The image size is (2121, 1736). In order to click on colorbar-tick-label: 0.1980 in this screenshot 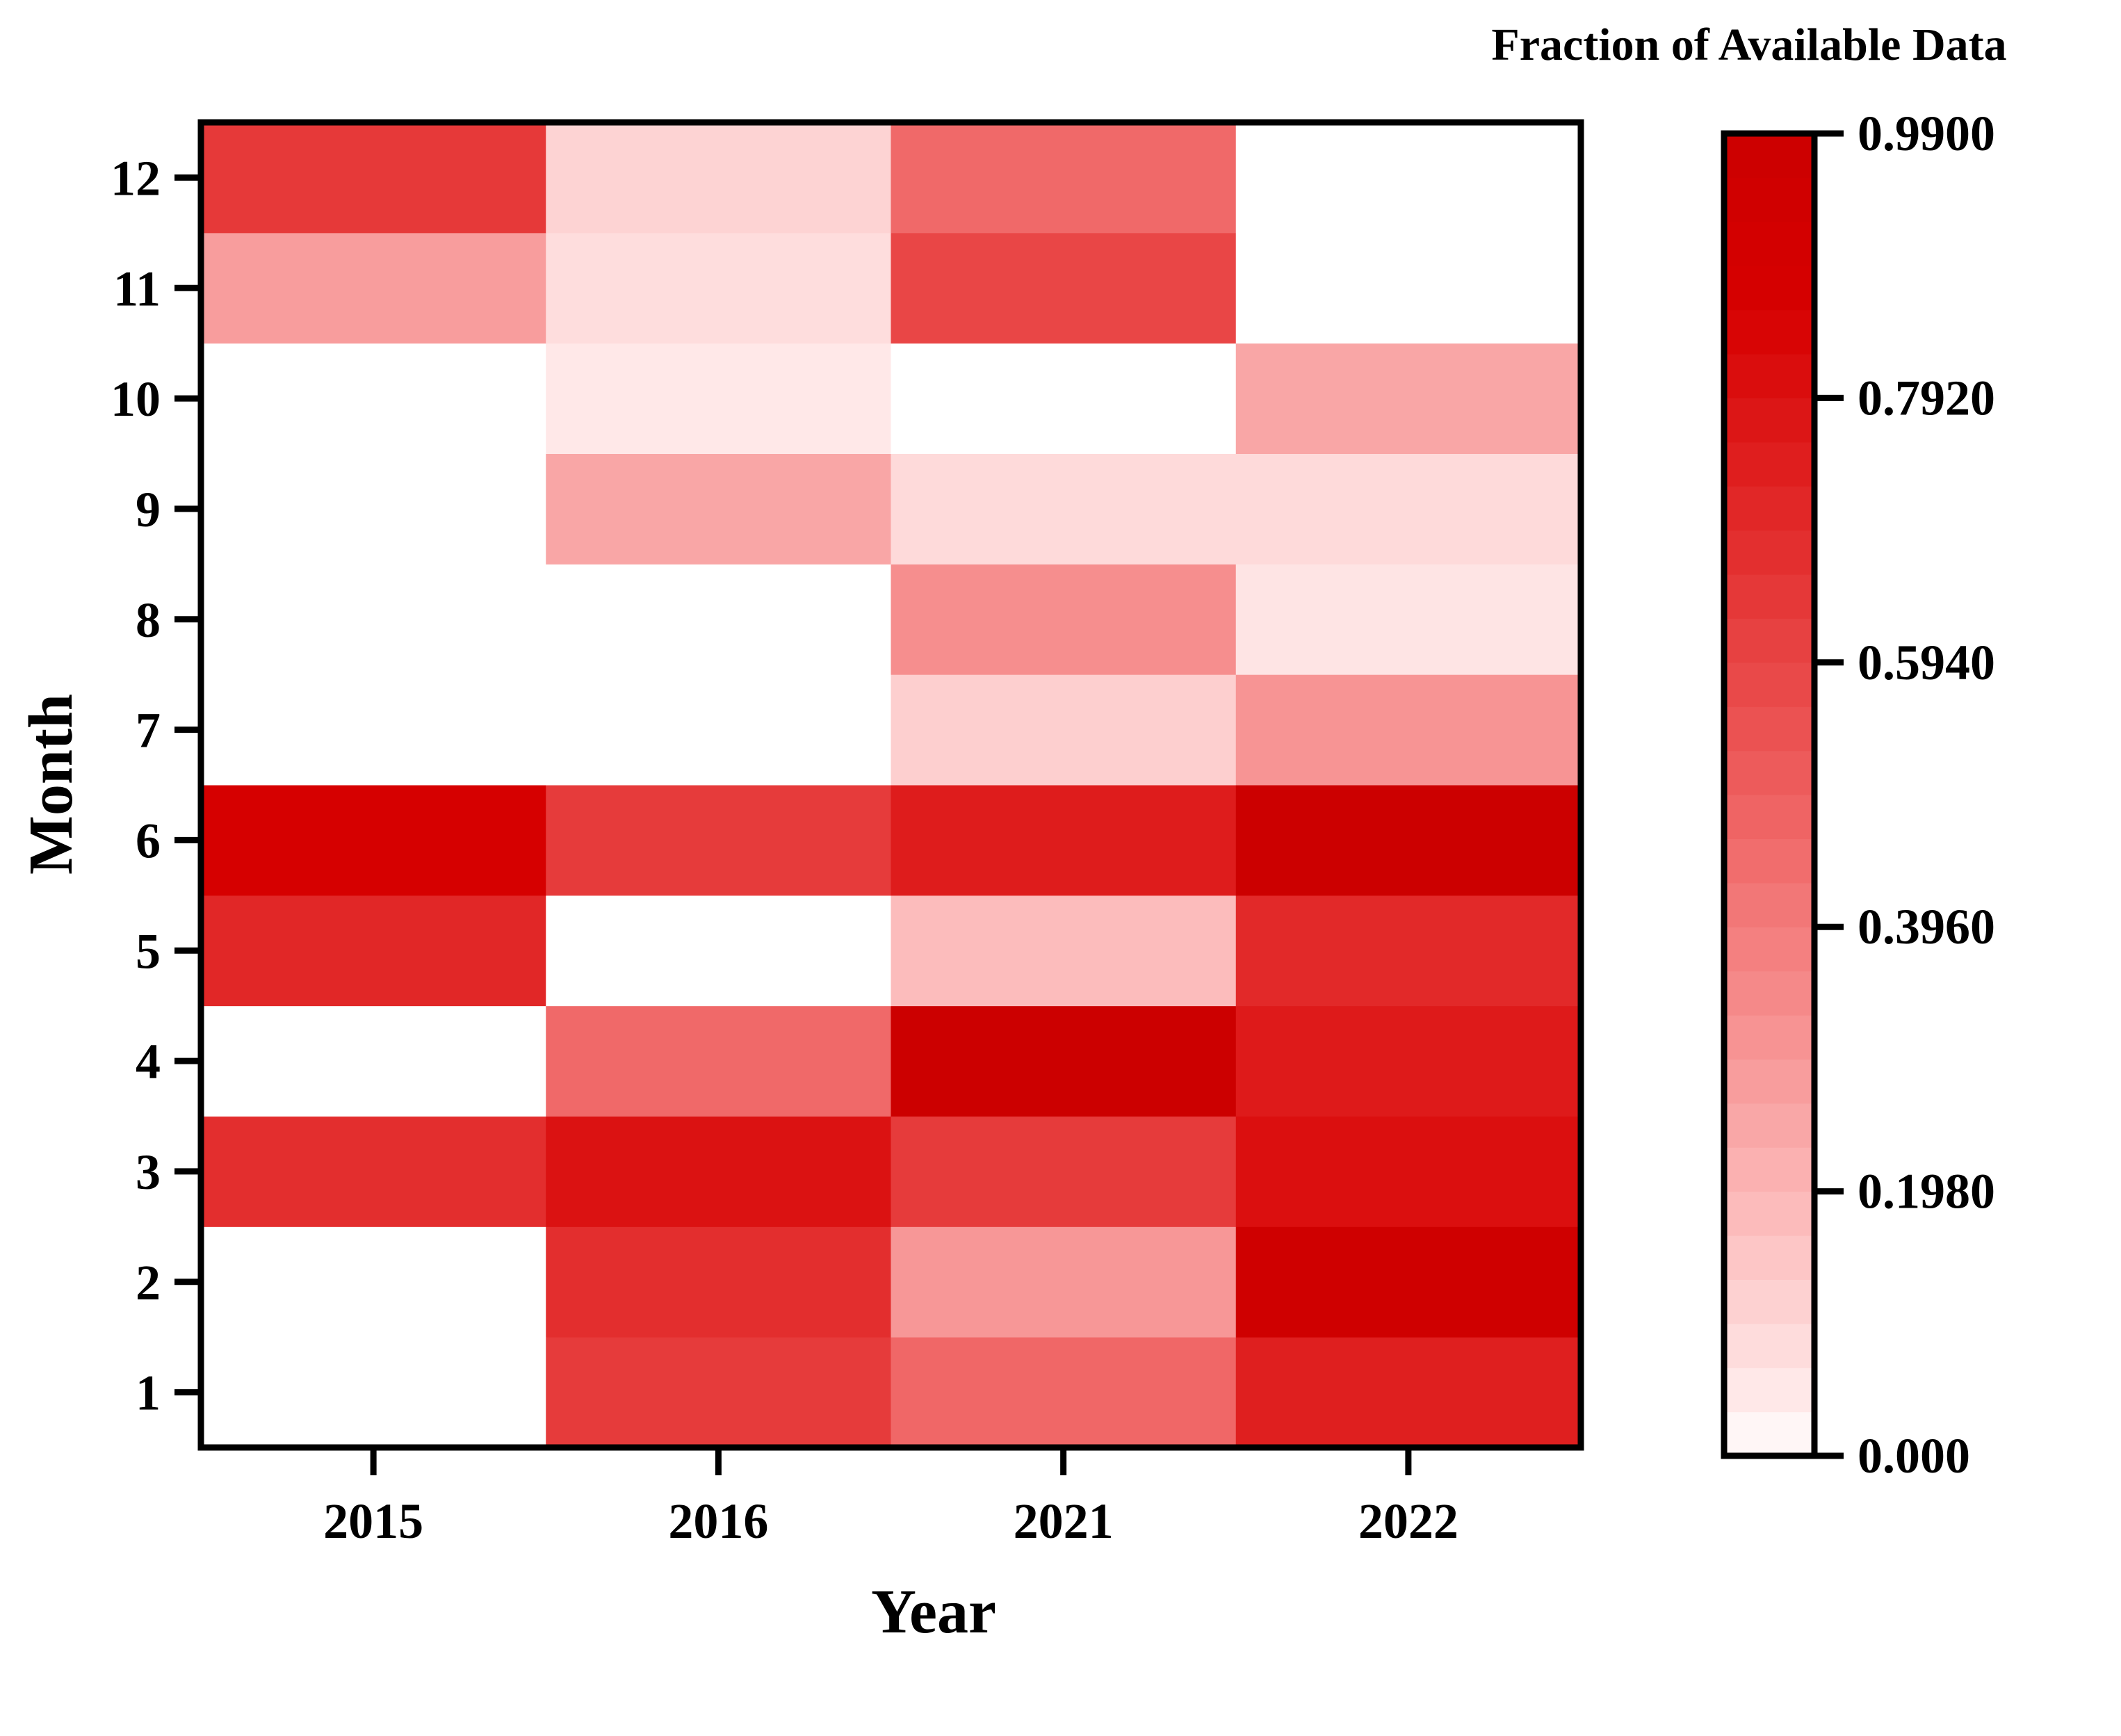, I will do `click(1926, 1191)`.